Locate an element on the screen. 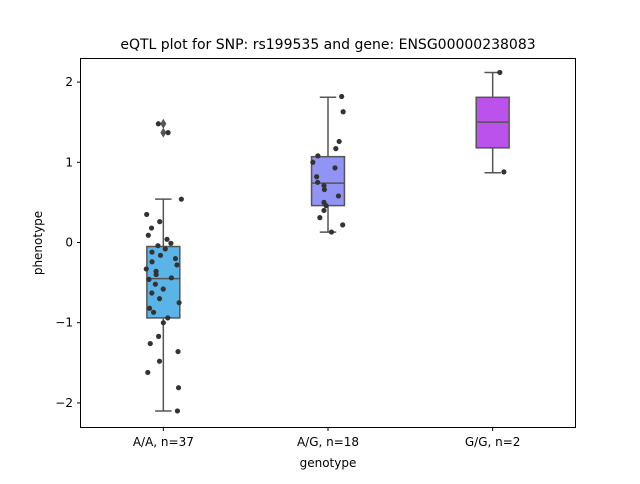  y-axis-label: phenotype is located at coordinates (38, 243).